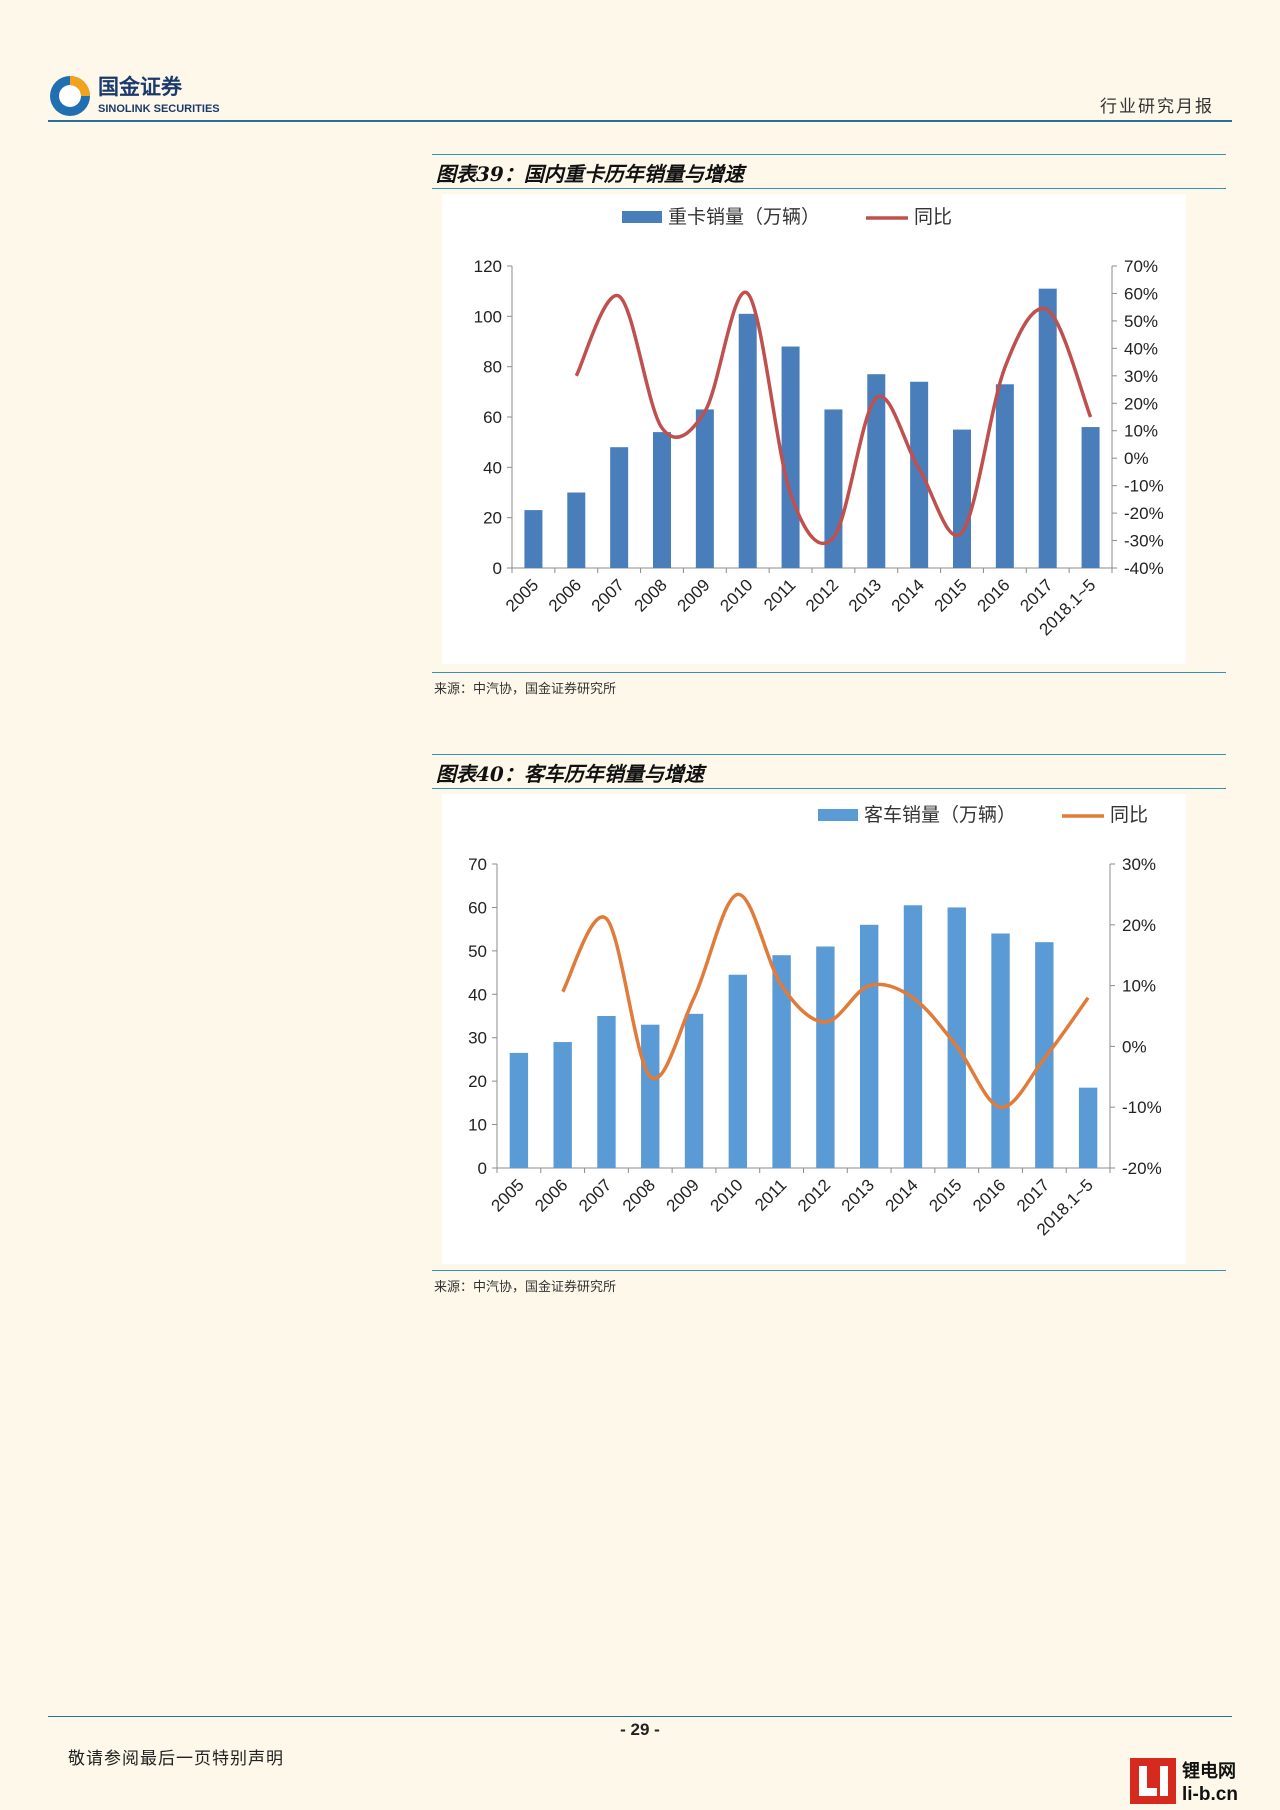 Image resolution: width=1280 pixels, height=1810 pixels. I want to click on yoy-growth-line, so click(825, 1000).